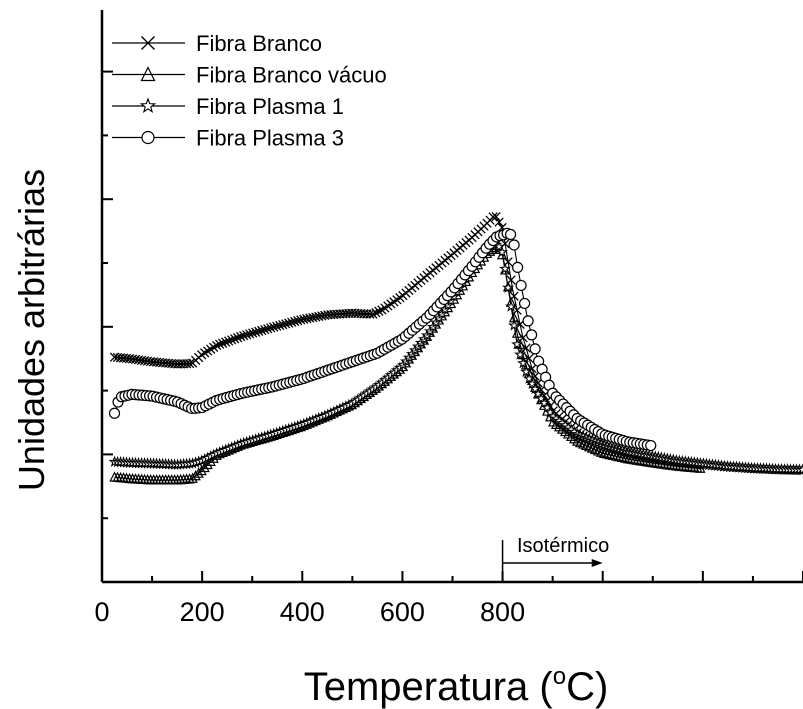  I want to click on x-tick-labels: 0 200 400 600 800, so click(309, 612).